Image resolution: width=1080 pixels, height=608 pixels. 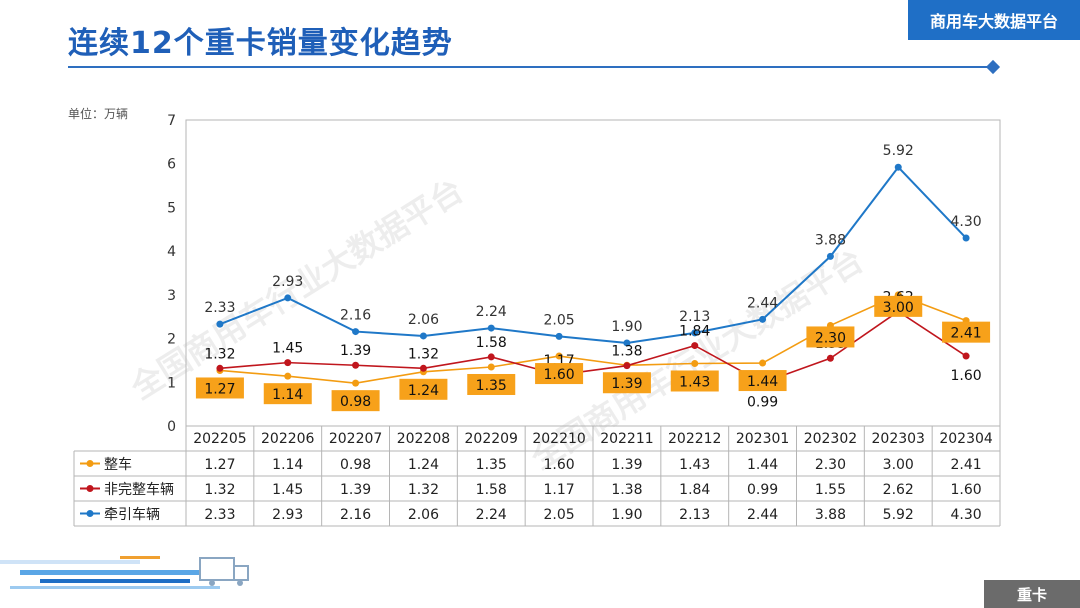 What do you see at coordinates (830, 515) in the screenshot?
I see `table-cell: 3.88` at bounding box center [830, 515].